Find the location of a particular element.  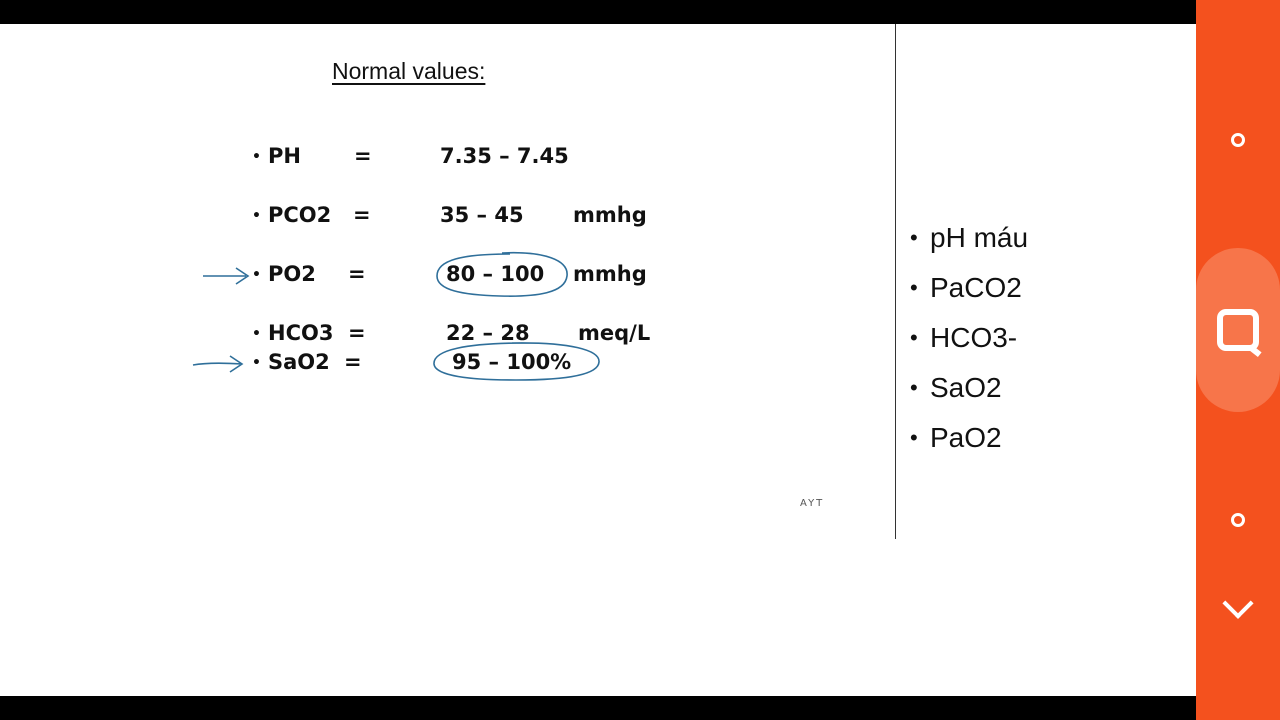

value-row-sao2: • SaO2 = 95 – 100% is located at coordinates (350, 365).